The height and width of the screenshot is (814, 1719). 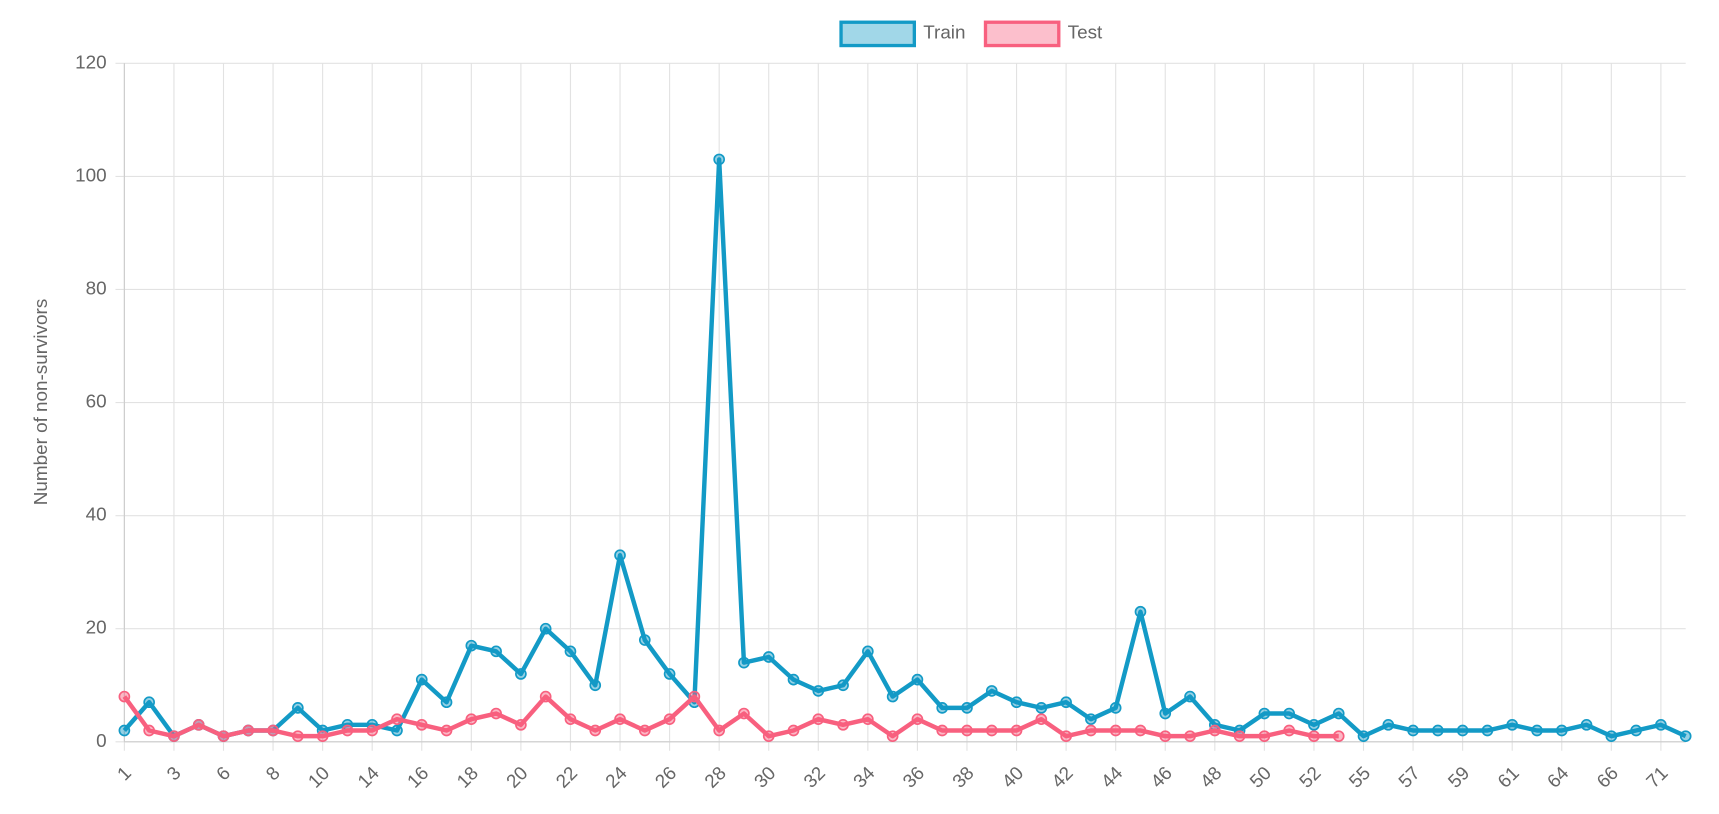 What do you see at coordinates (96, 514) in the screenshot?
I see `y-tick-label: 40` at bounding box center [96, 514].